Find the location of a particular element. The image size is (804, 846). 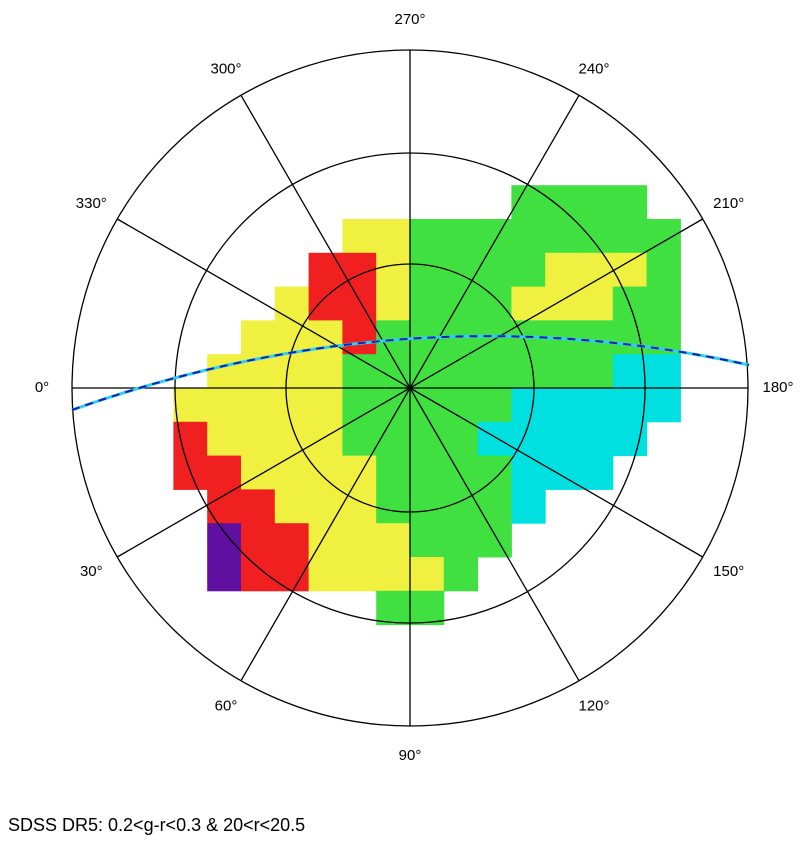

angle-label: 120° is located at coordinates (593, 706).